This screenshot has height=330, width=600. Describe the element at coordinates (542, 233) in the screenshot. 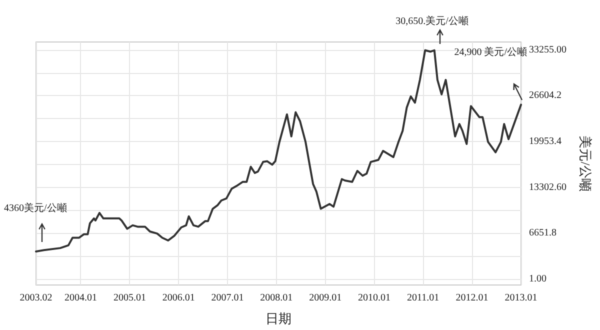

I see `y-tick-label: 6651.8` at that location.